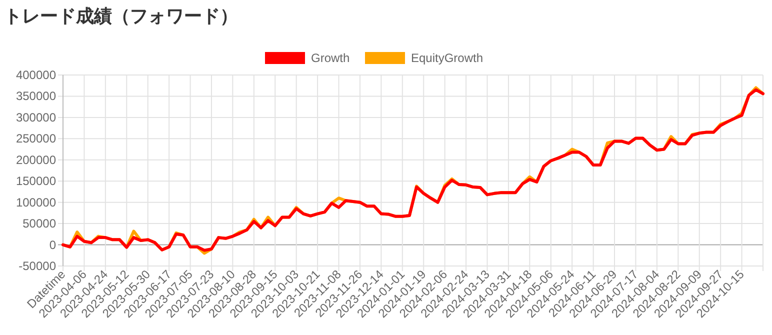  Describe the element at coordinates (447, 58) in the screenshot. I see `legend-label: EquityGrowth` at that location.